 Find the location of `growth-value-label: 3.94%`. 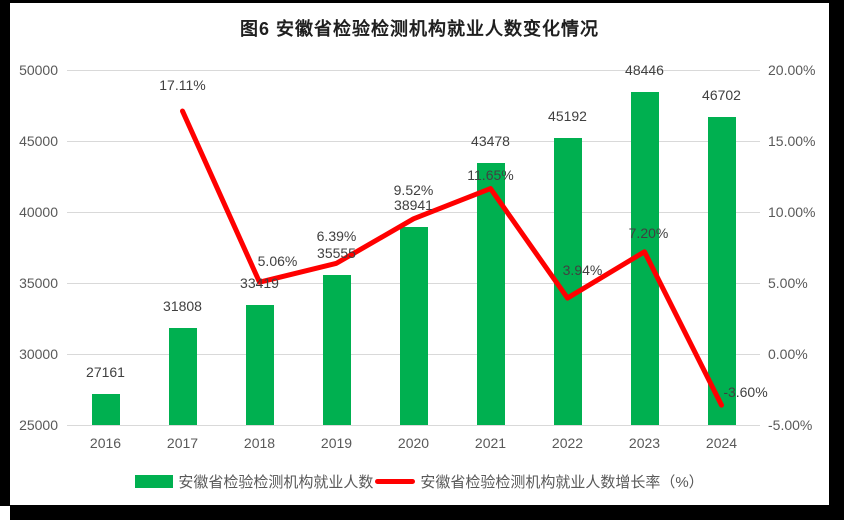

growth-value-label: 3.94% is located at coordinates (582, 270).